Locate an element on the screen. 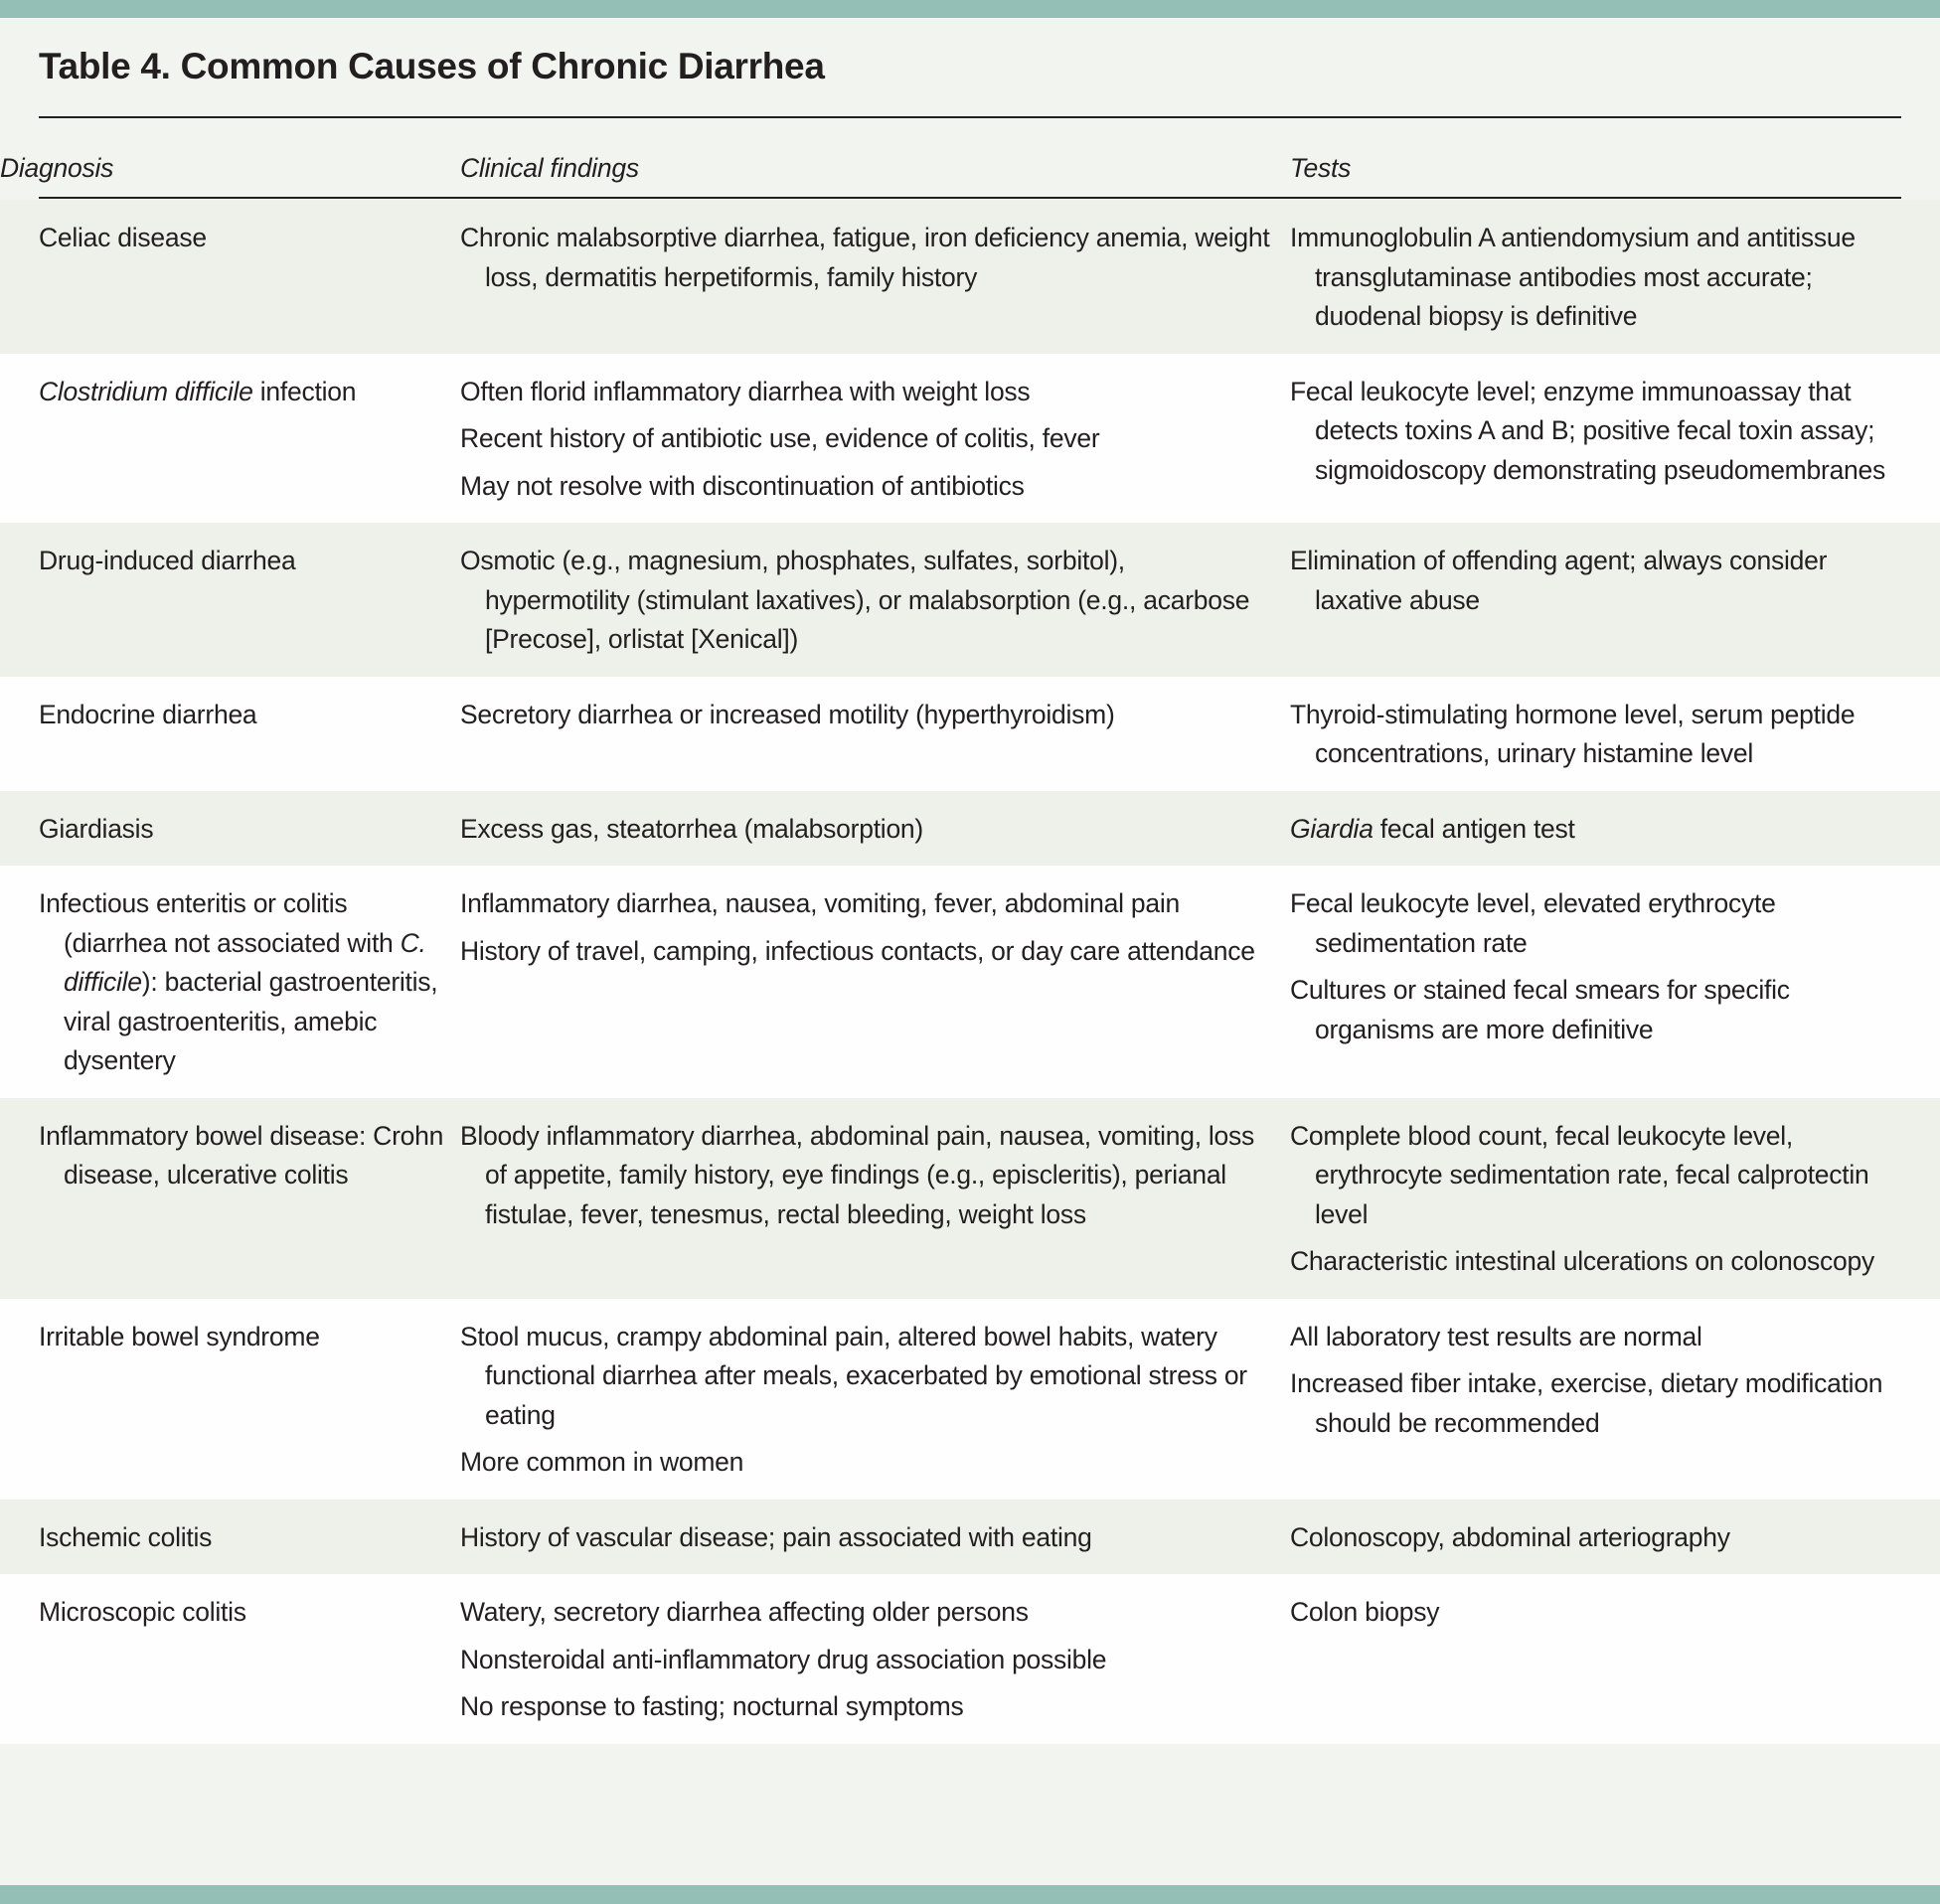 The image size is (1940, 1904). cell-paragraph: Giardiasis is located at coordinates (243, 830).